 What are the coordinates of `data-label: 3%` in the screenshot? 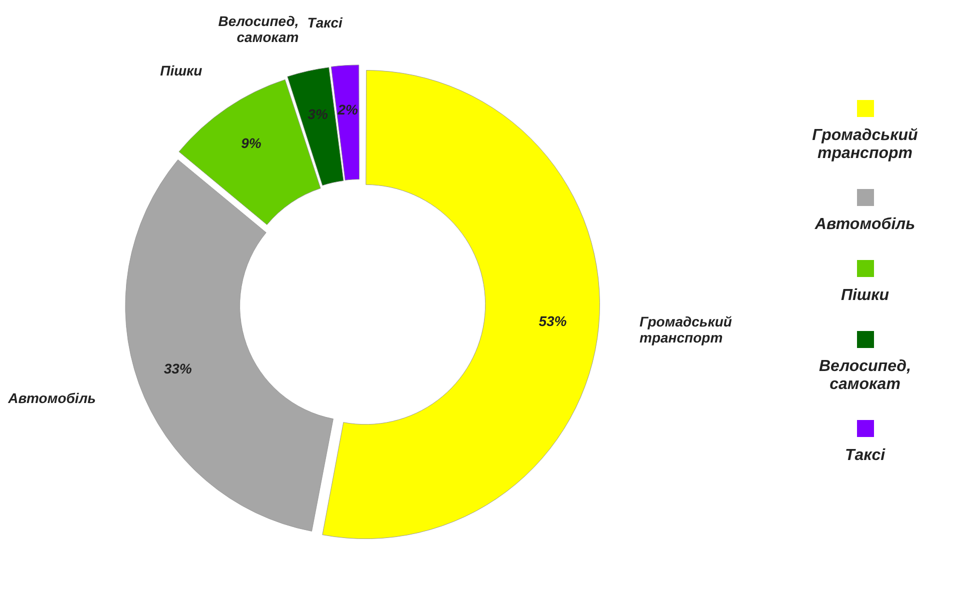 It's located at (318, 114).